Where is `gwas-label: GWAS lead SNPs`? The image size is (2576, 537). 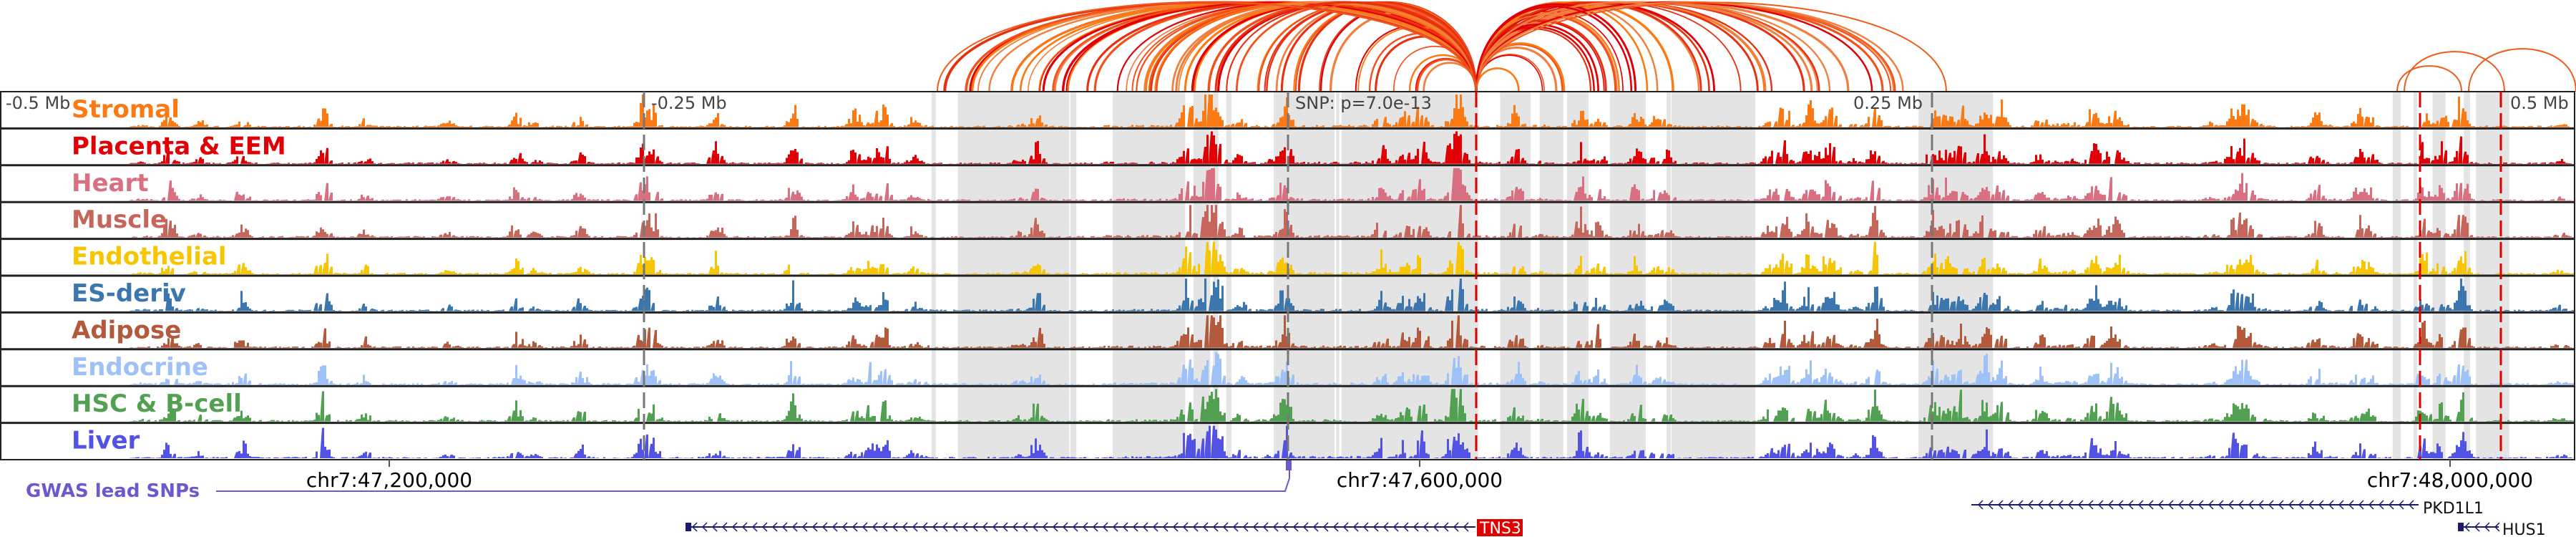
gwas-label: GWAS lead SNPs is located at coordinates (113, 491).